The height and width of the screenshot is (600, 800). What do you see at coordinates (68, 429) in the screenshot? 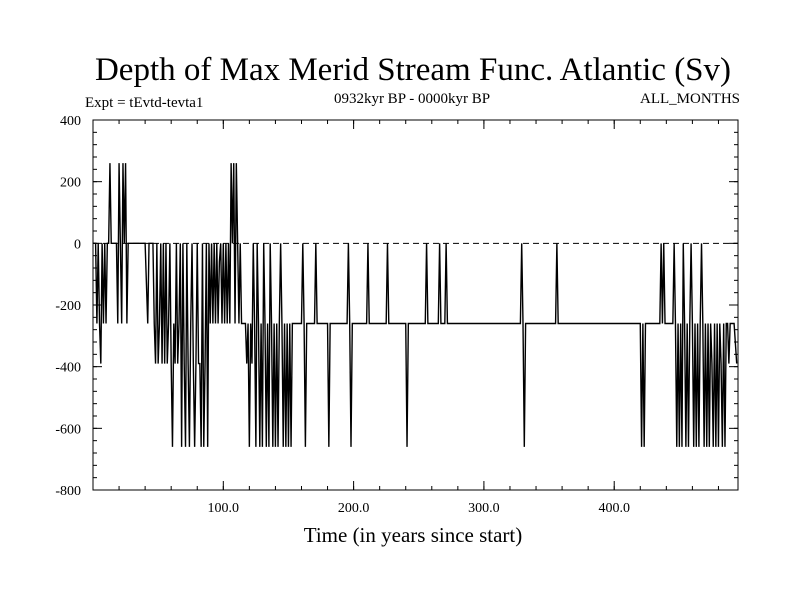
I see `y-tick-label: -600` at bounding box center [68, 429].